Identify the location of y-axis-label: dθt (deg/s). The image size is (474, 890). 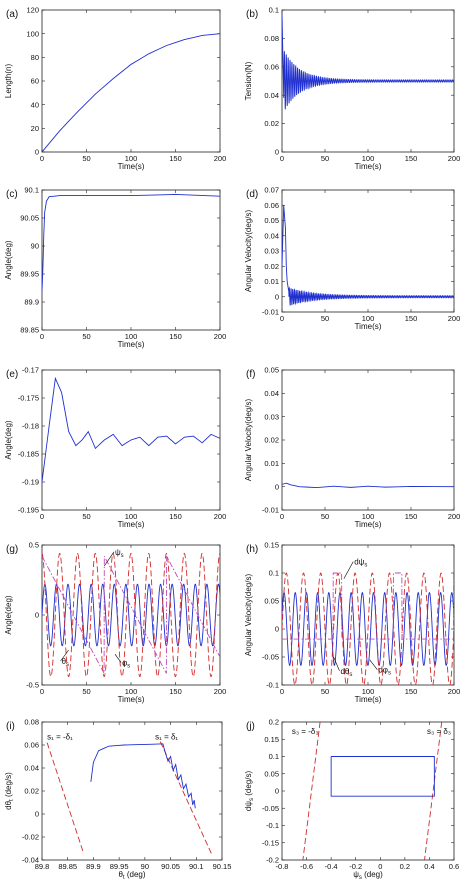
(9, 791).